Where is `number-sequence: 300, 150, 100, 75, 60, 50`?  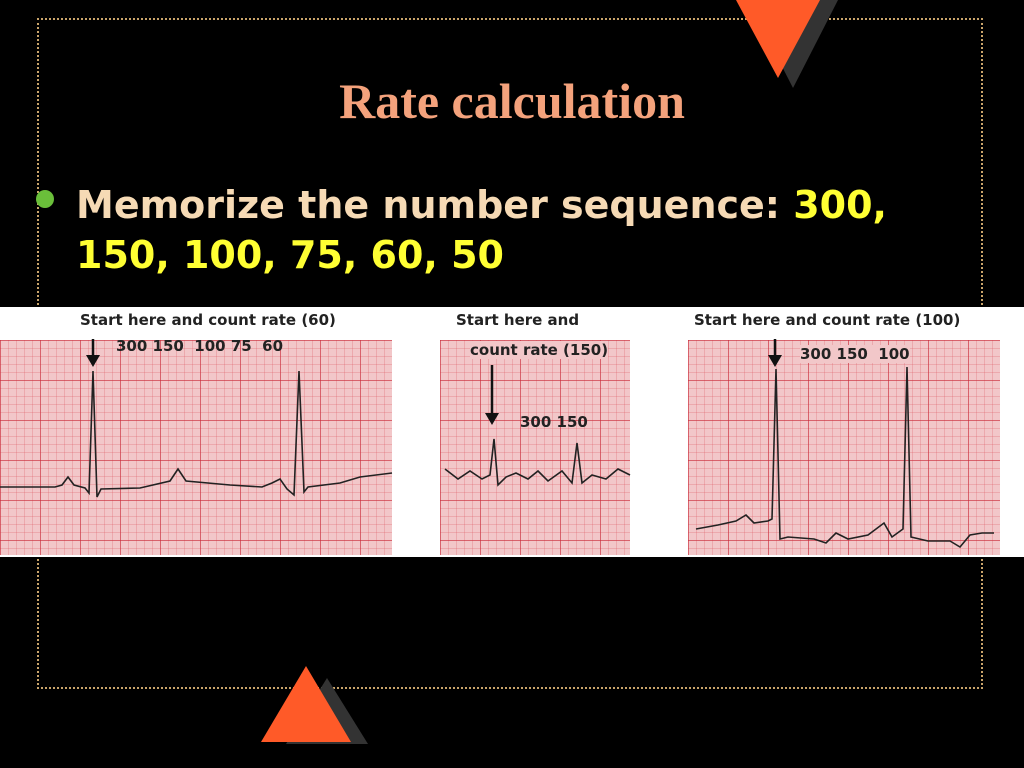 number-sequence: 300, 150, 100, 75, 60, 50 is located at coordinates (481, 230).